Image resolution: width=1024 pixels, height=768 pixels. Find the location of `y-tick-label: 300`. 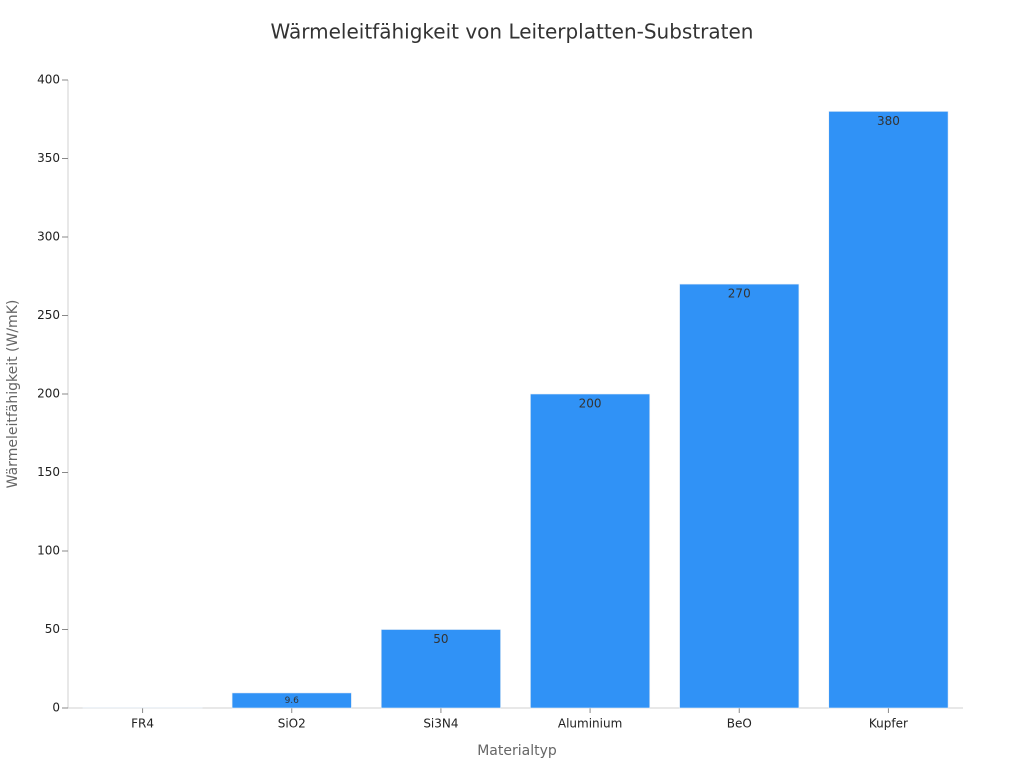

y-tick-label: 300 is located at coordinates (48, 237).